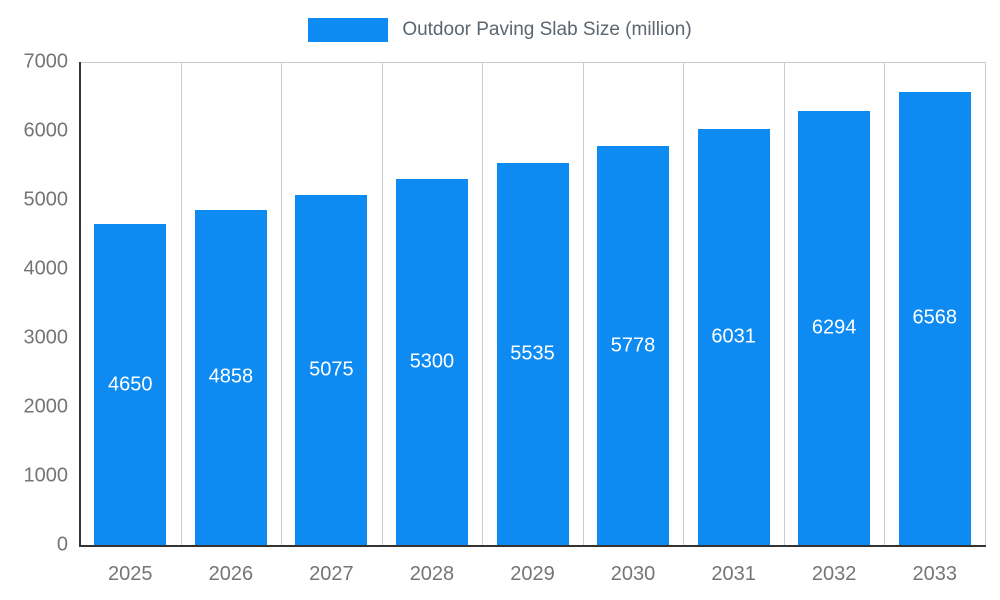 The width and height of the screenshot is (1000, 600). I want to click on bar-value-label: 4858, so click(231, 376).